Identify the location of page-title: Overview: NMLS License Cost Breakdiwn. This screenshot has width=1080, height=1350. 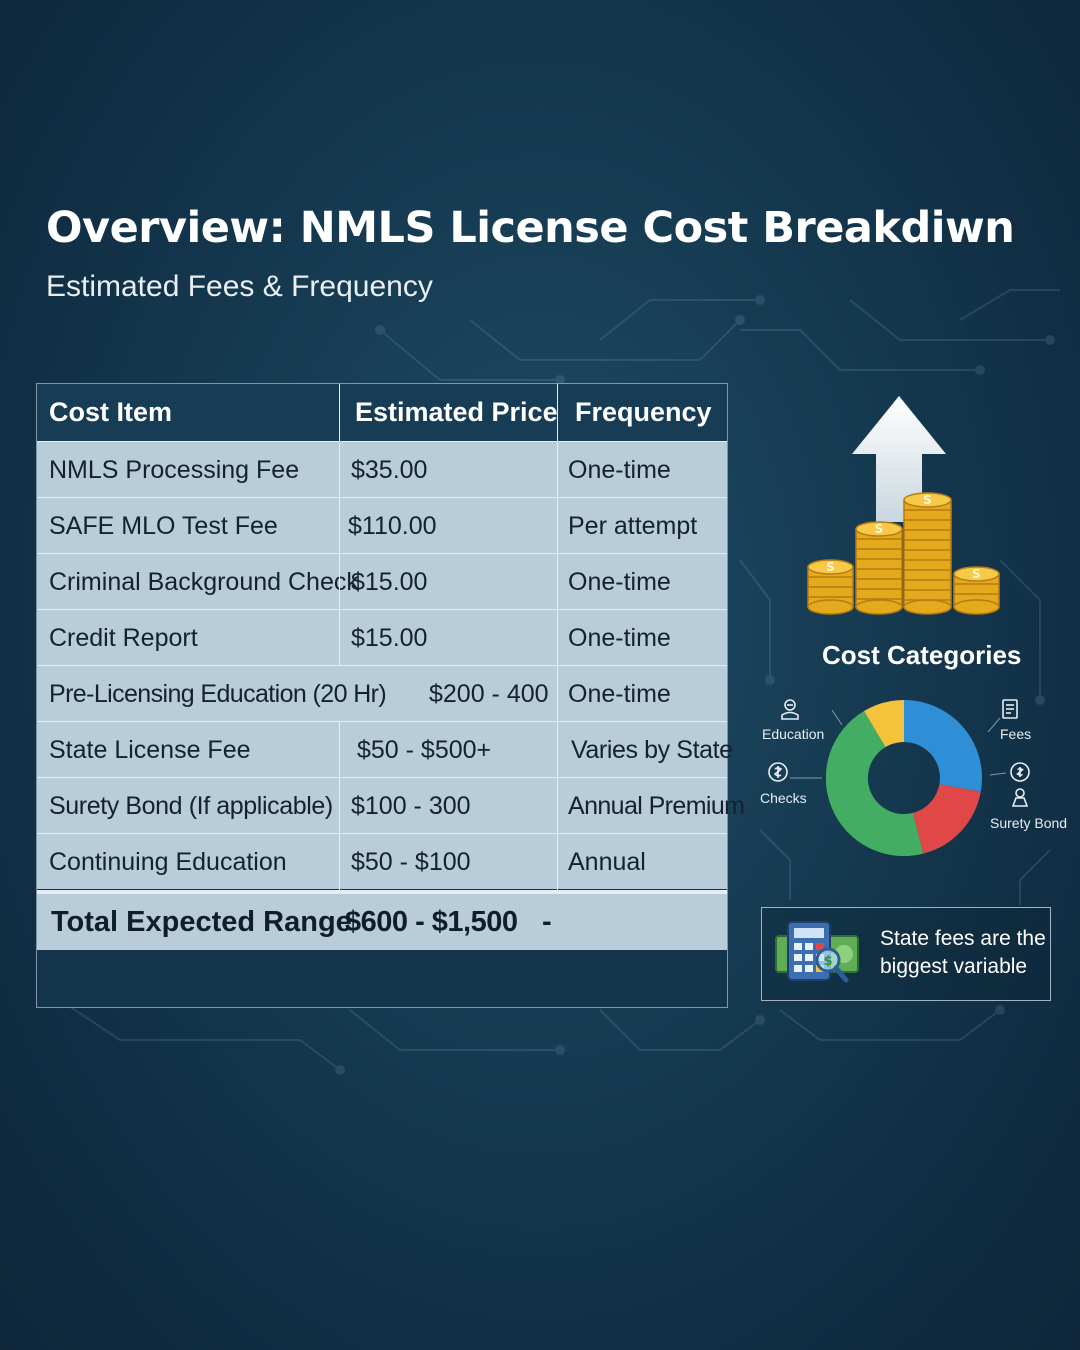
(530, 228).